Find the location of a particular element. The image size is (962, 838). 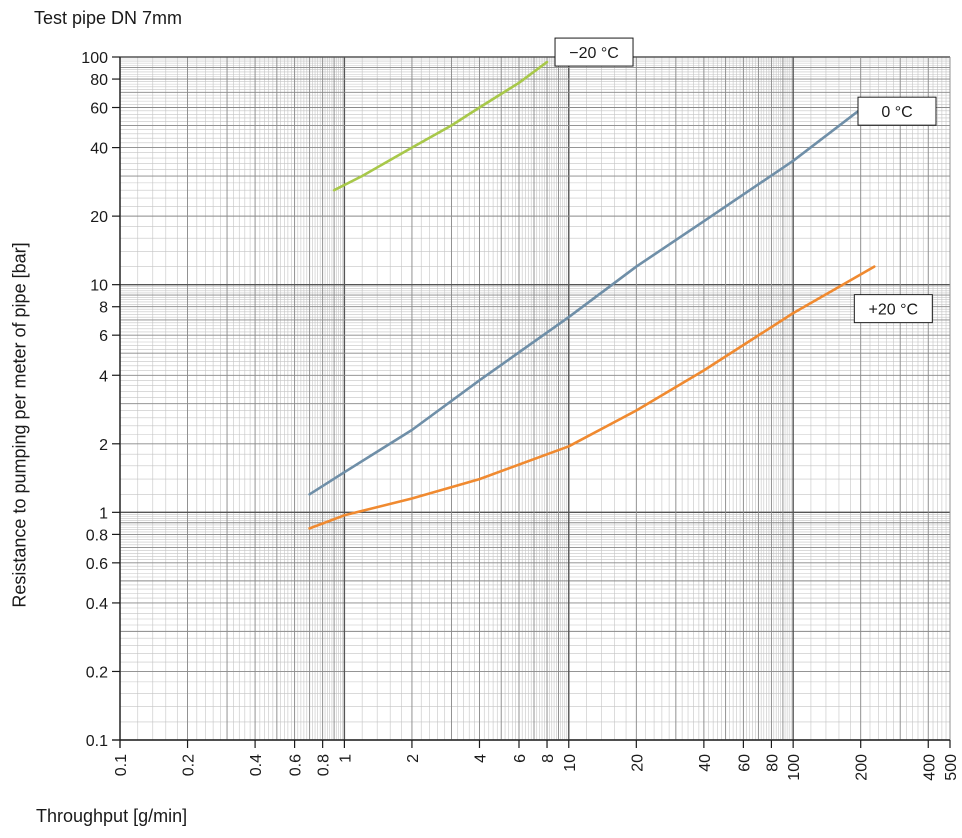

x-tick-label: 400 is located at coordinates (929, 767).